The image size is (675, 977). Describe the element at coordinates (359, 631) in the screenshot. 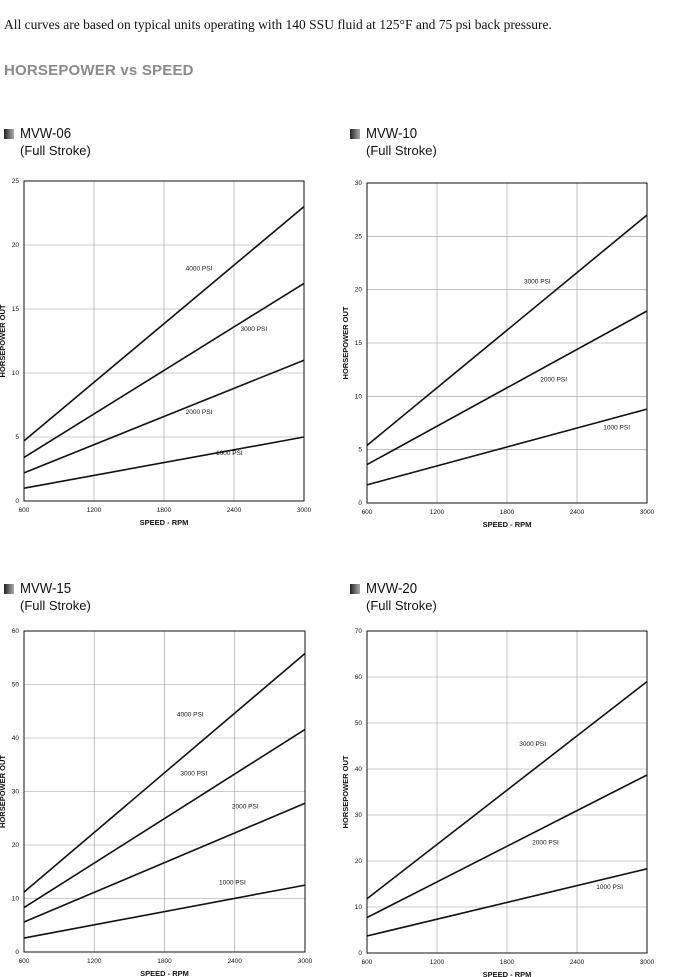

I see `y-tick-label: 70` at that location.